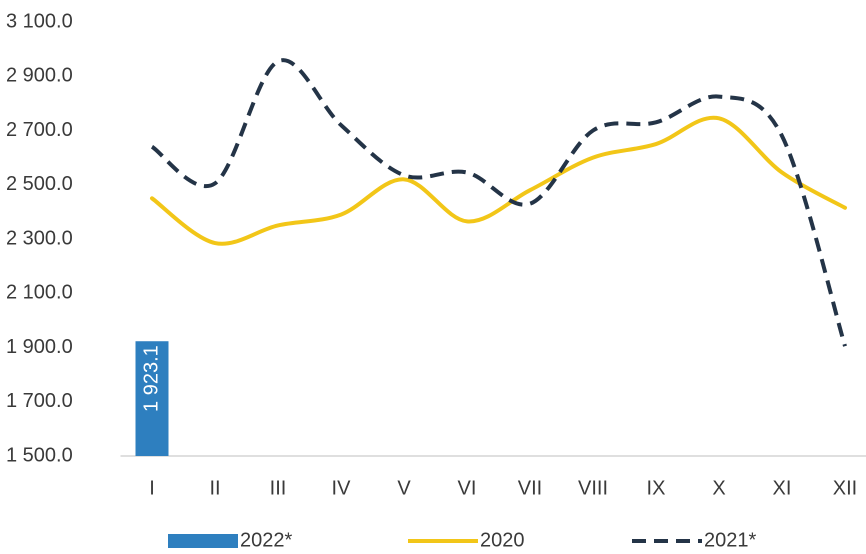  Describe the element at coordinates (342, 488) in the screenshot. I see `x-tick-label: IV` at that location.